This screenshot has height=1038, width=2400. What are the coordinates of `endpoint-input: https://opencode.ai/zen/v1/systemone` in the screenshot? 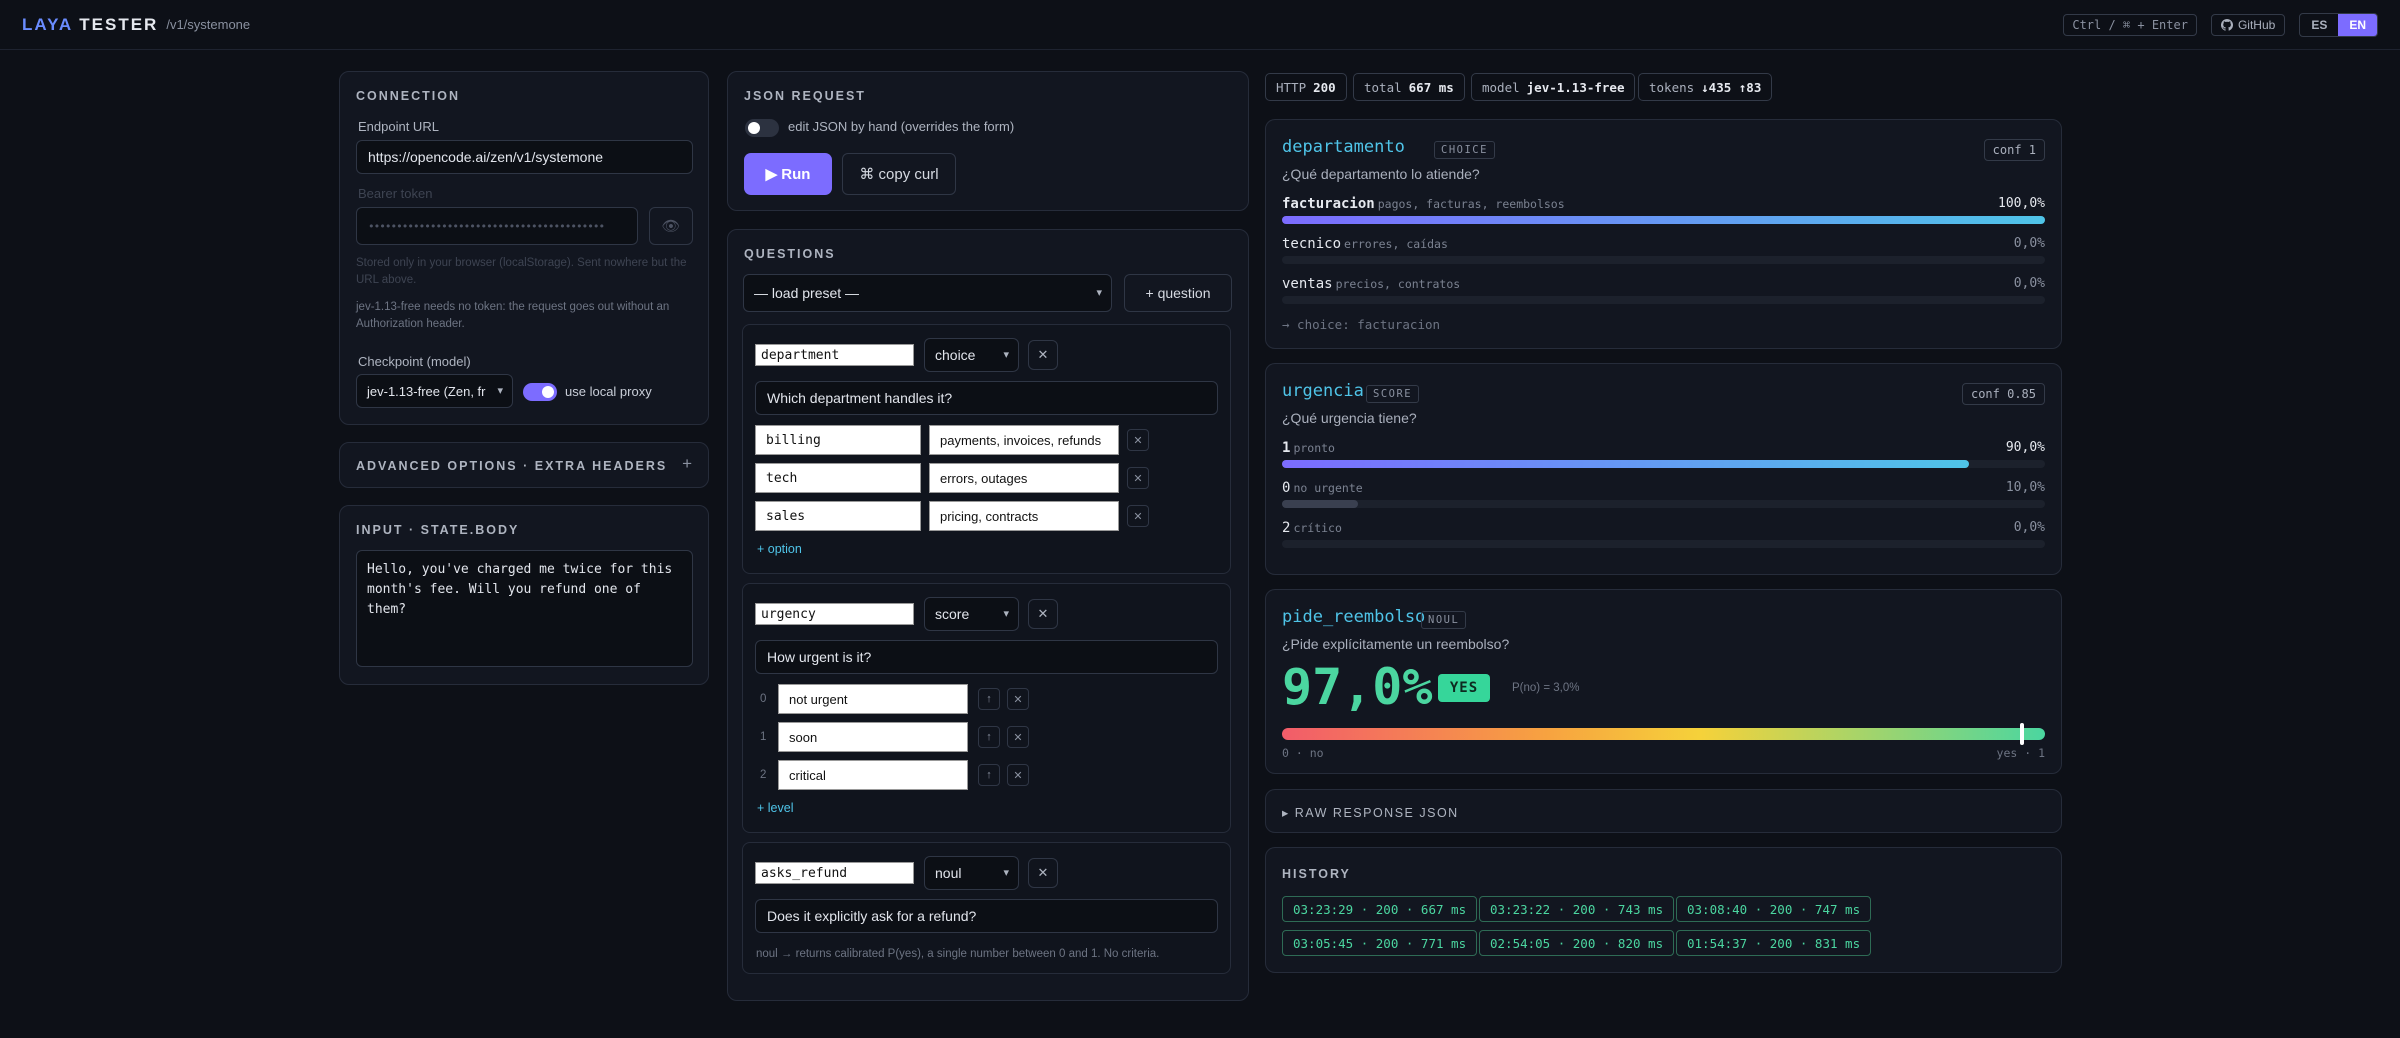 It's located at (524, 157).